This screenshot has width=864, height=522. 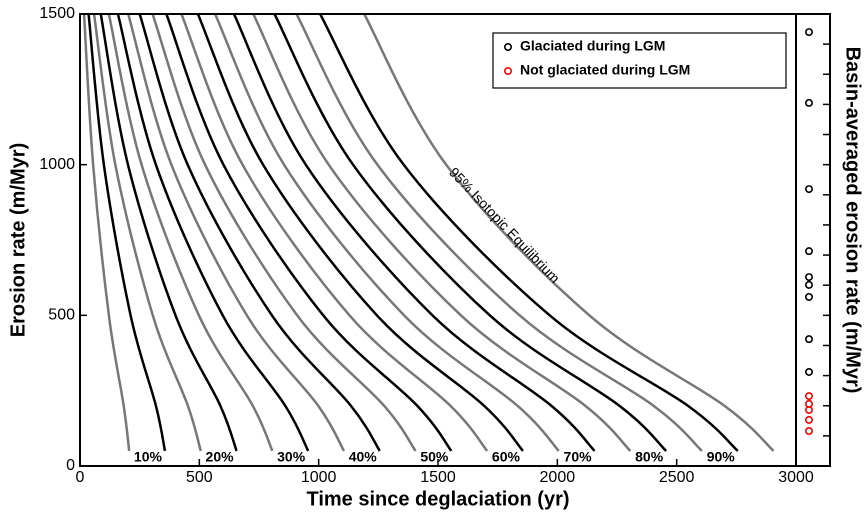 I want to click on curve-label: 70%, so click(x=578, y=457).